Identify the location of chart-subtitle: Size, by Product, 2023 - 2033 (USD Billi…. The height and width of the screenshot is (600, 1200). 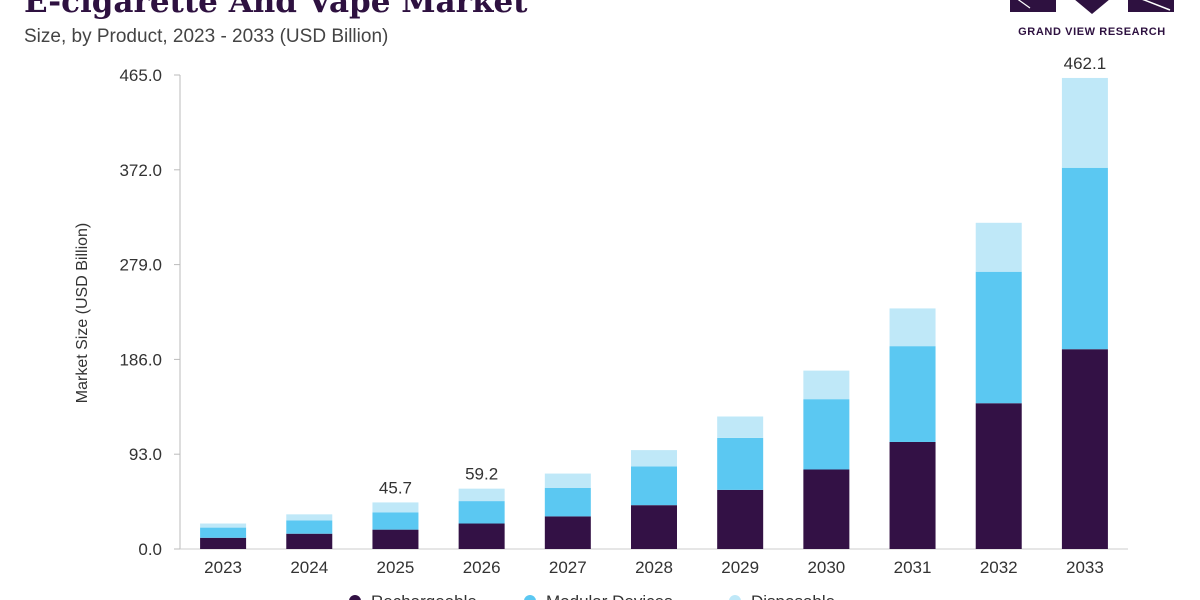
(206, 36).